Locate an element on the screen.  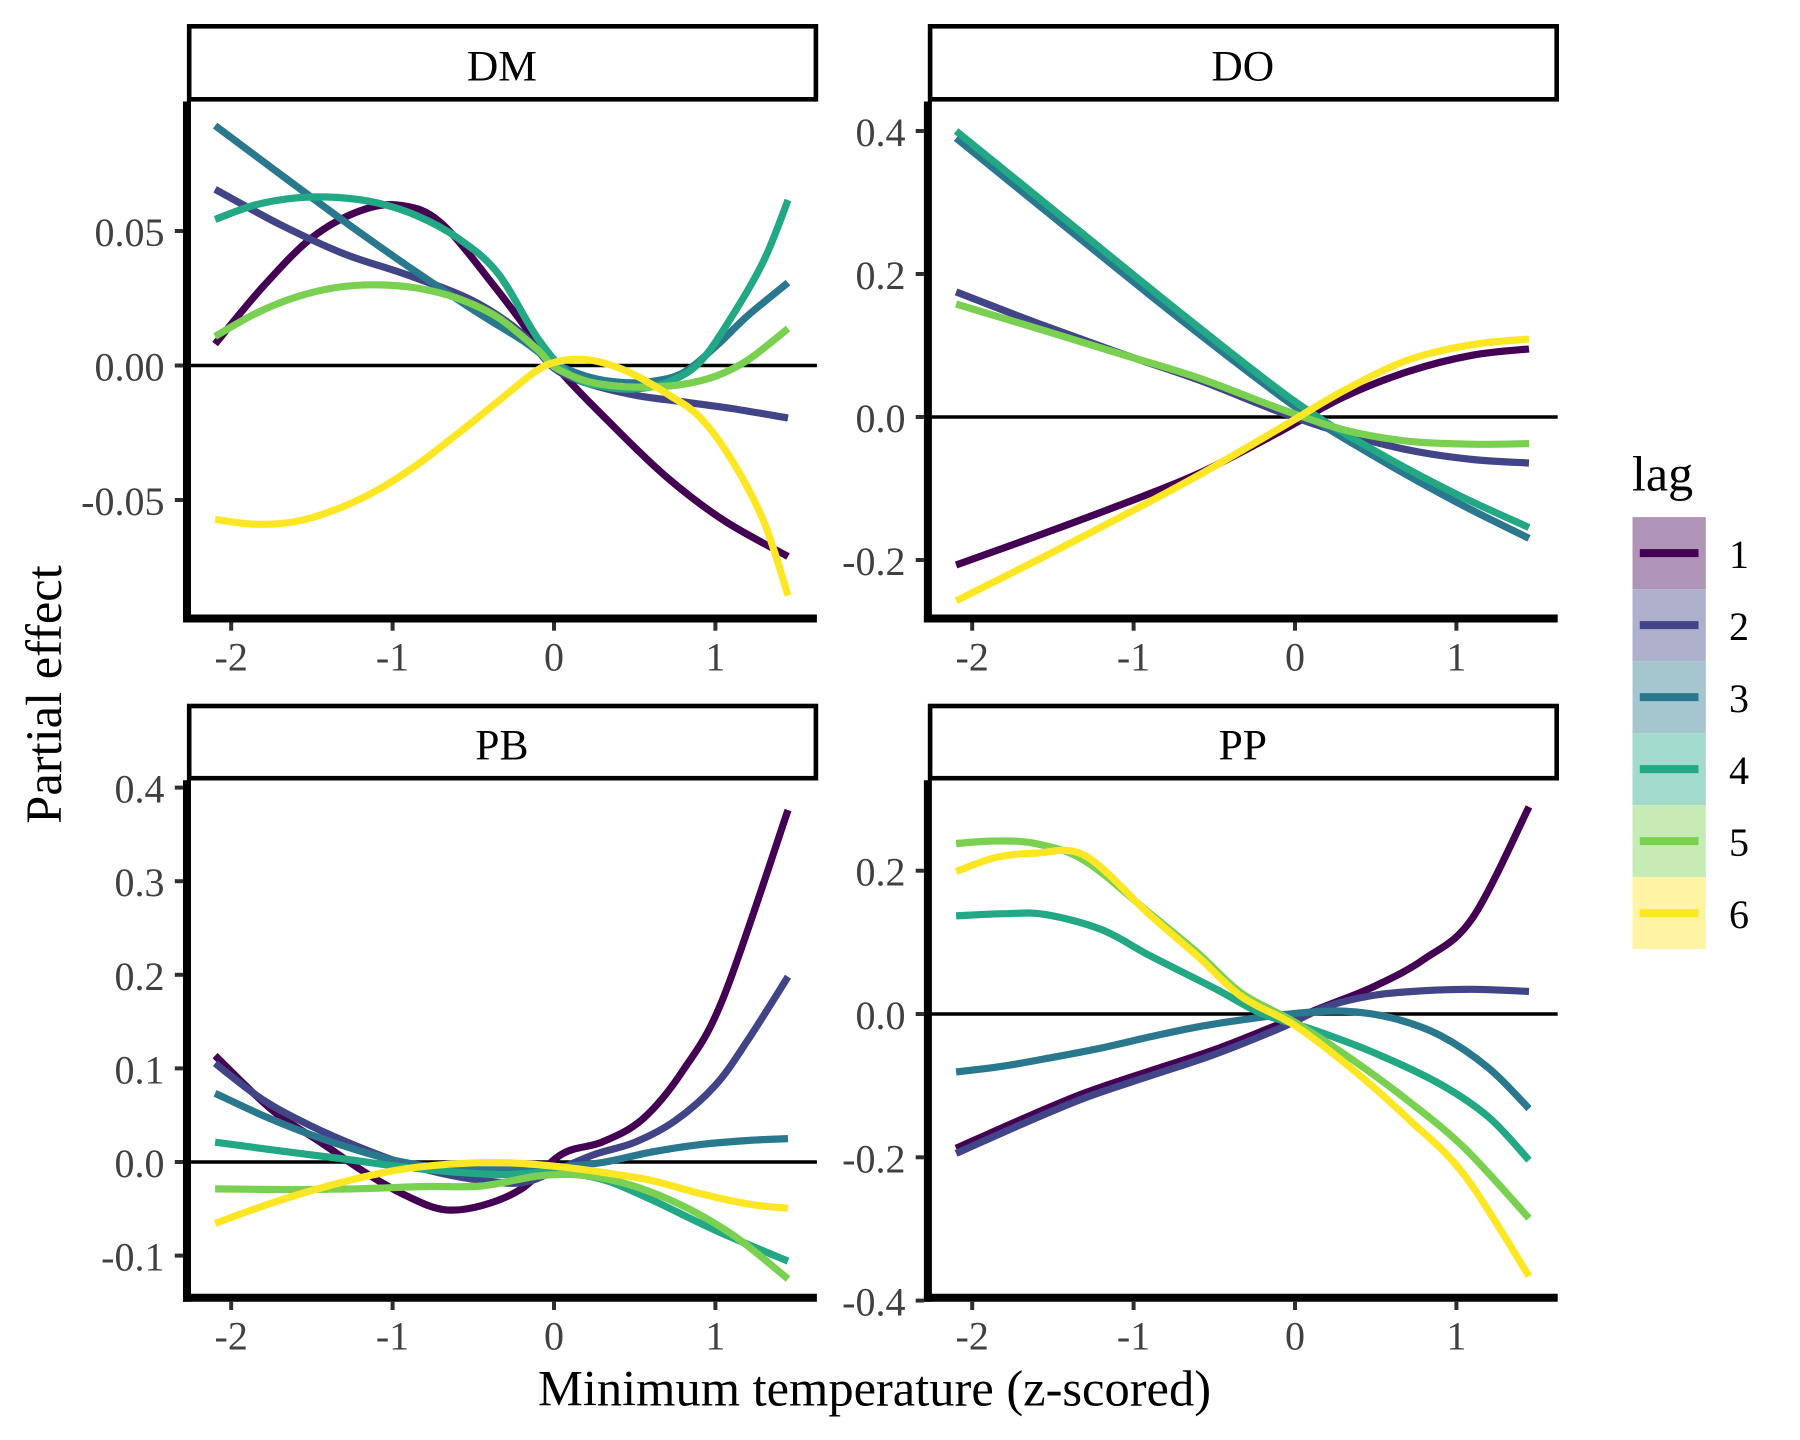
svg-text: -0.1 is located at coordinates (132, 1257).